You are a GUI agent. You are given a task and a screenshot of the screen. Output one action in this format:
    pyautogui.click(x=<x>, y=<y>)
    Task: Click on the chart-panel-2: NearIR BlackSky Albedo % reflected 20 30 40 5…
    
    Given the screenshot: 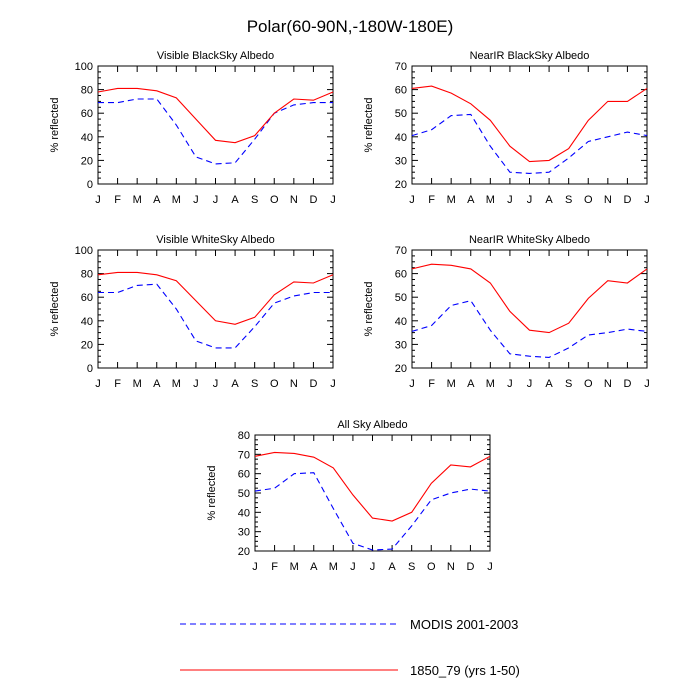 What is the action you would take?
    pyautogui.click(x=506, y=128)
    